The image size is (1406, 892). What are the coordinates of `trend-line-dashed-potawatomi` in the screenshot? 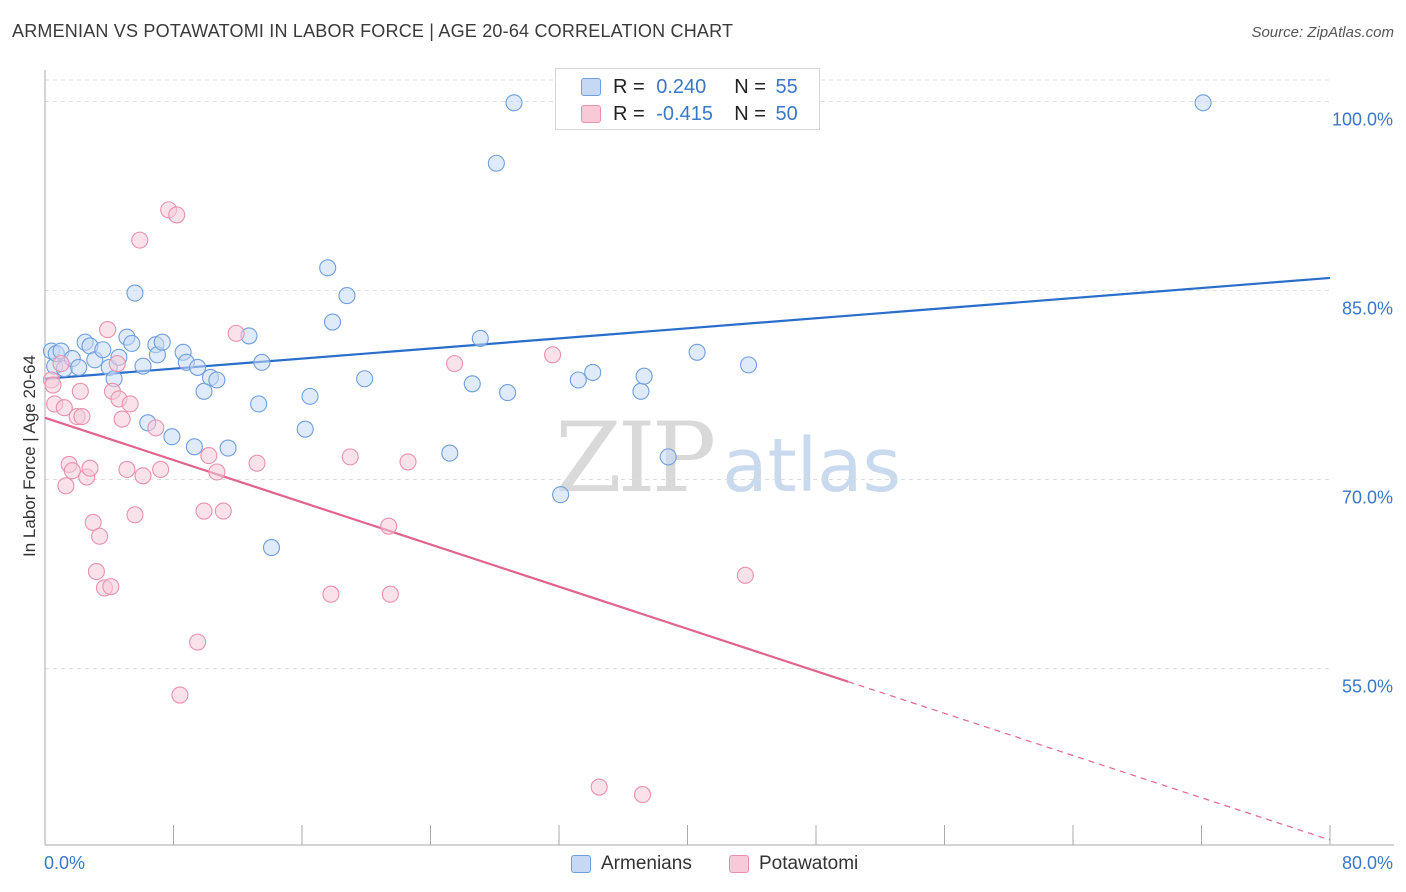 It's located at (1089, 761).